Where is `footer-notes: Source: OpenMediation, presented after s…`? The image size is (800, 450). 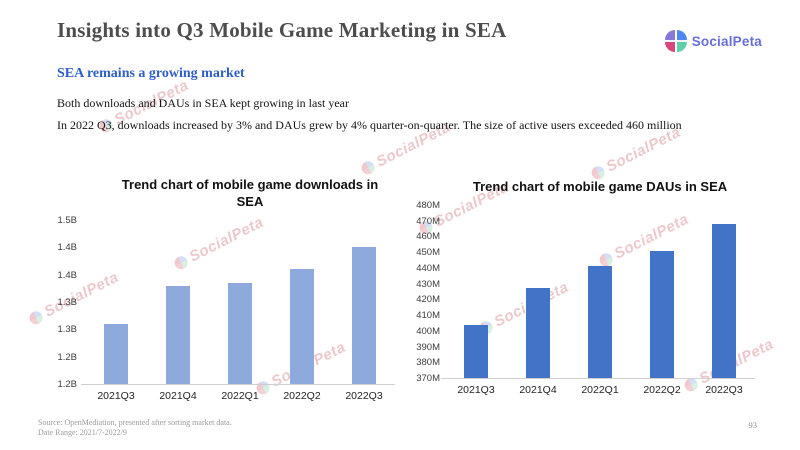 footer-notes: Source: OpenMediation, presented after s… is located at coordinates (135, 428).